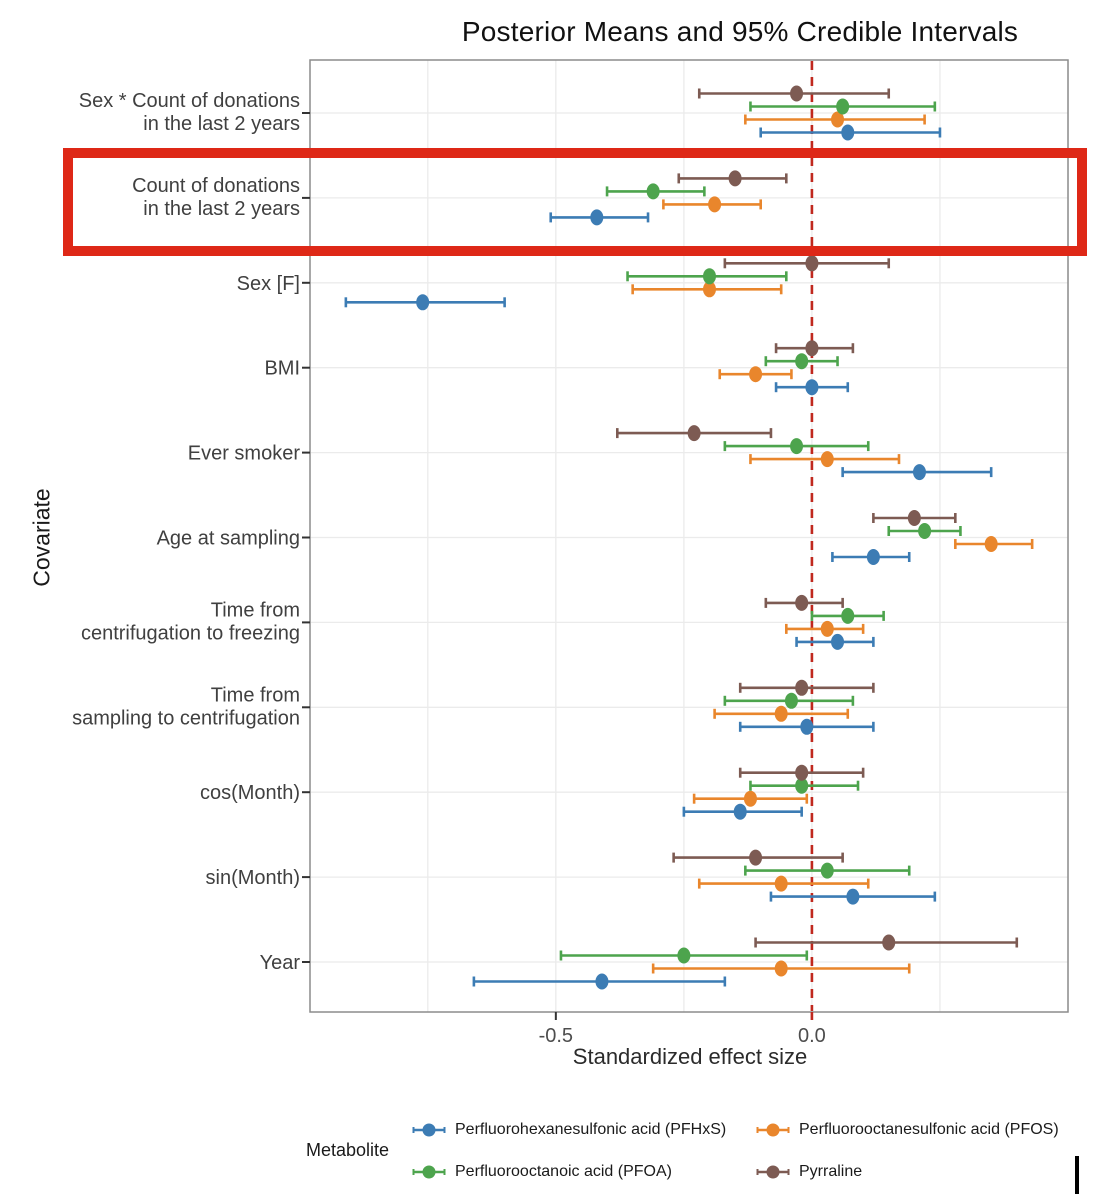  Describe the element at coordinates (282, 369) in the screenshot. I see `category-label: BMI` at that location.